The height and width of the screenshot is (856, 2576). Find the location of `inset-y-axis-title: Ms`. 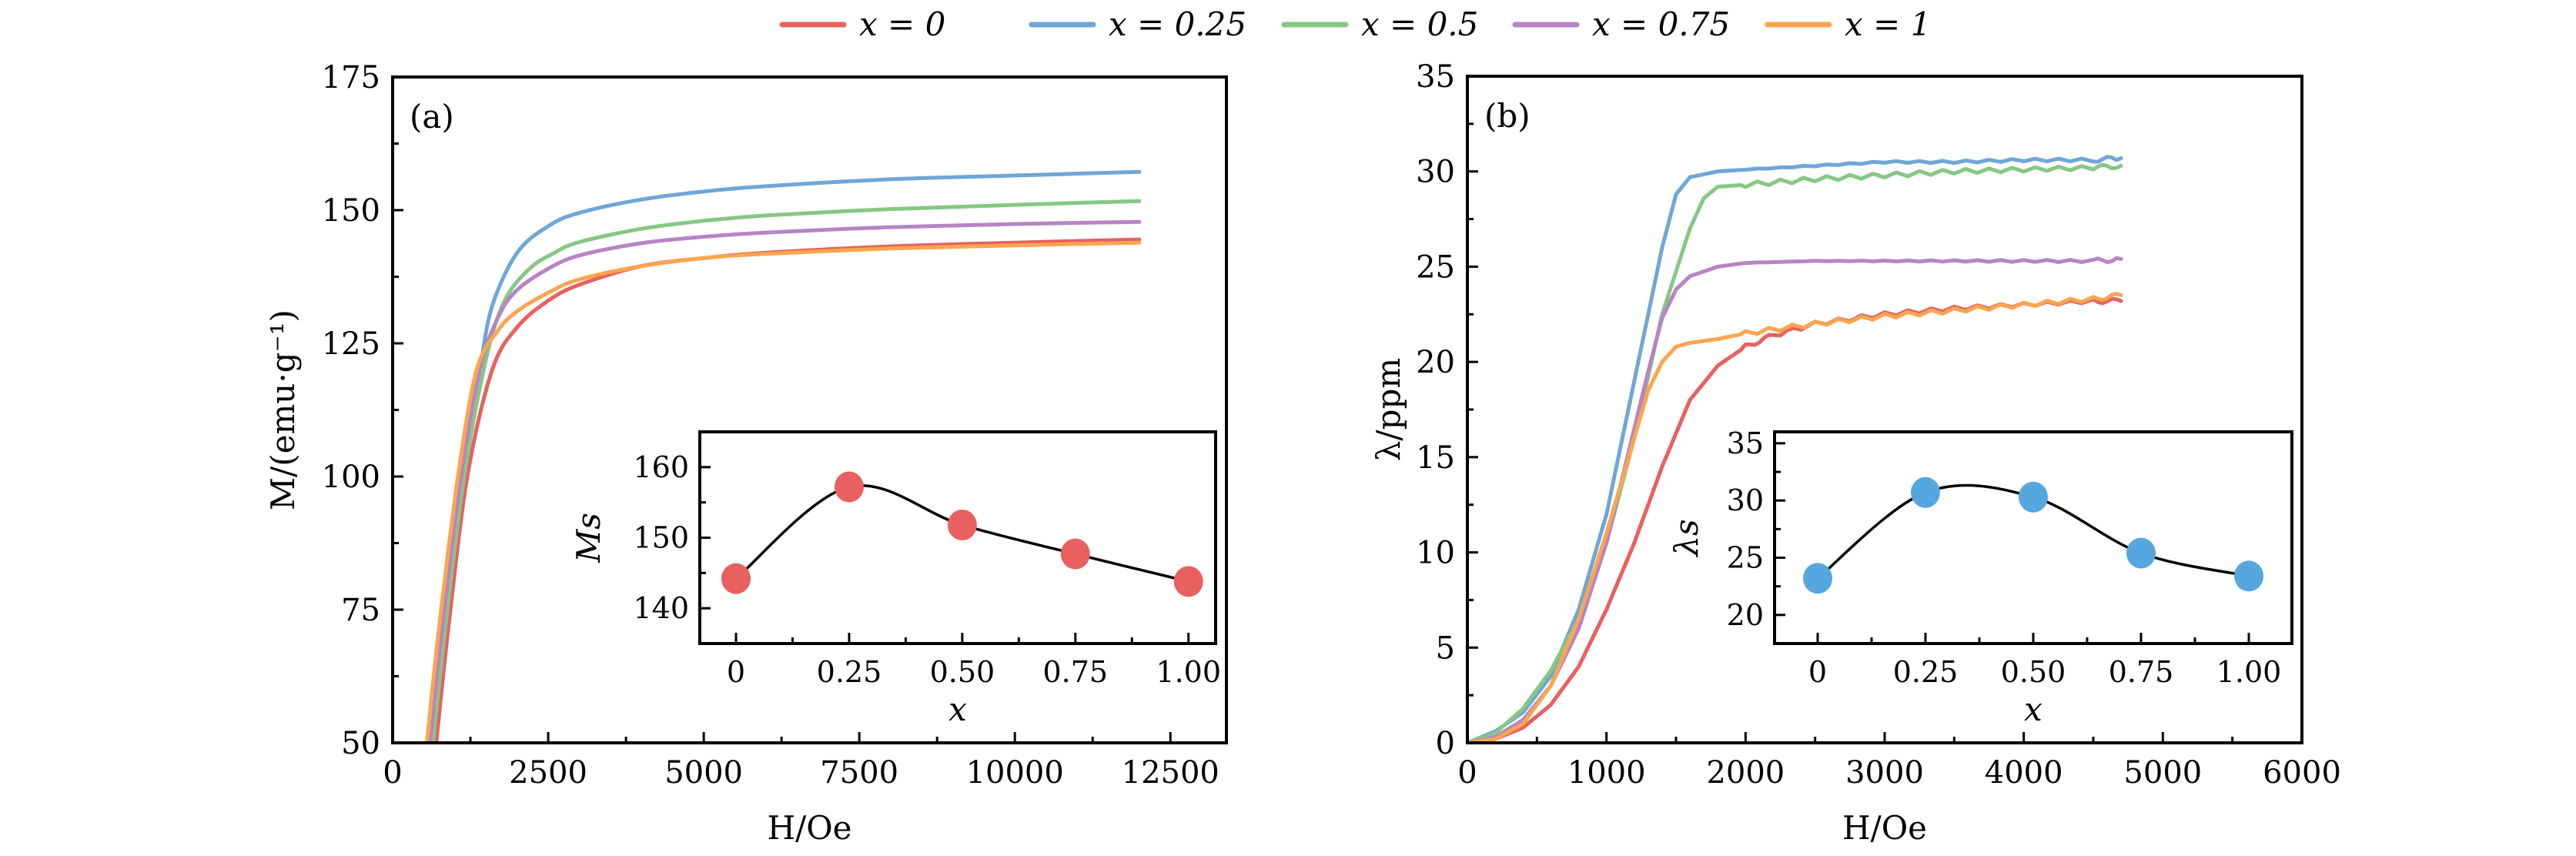

inset-y-axis-title: Ms is located at coordinates (589, 538).